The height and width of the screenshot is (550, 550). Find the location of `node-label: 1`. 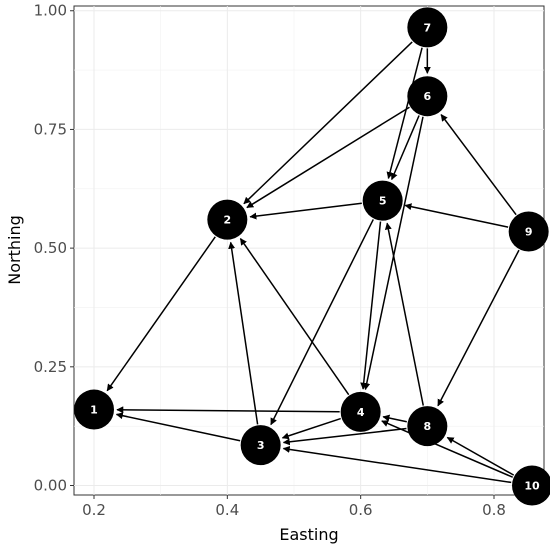

node-label: 1 is located at coordinates (94, 410).